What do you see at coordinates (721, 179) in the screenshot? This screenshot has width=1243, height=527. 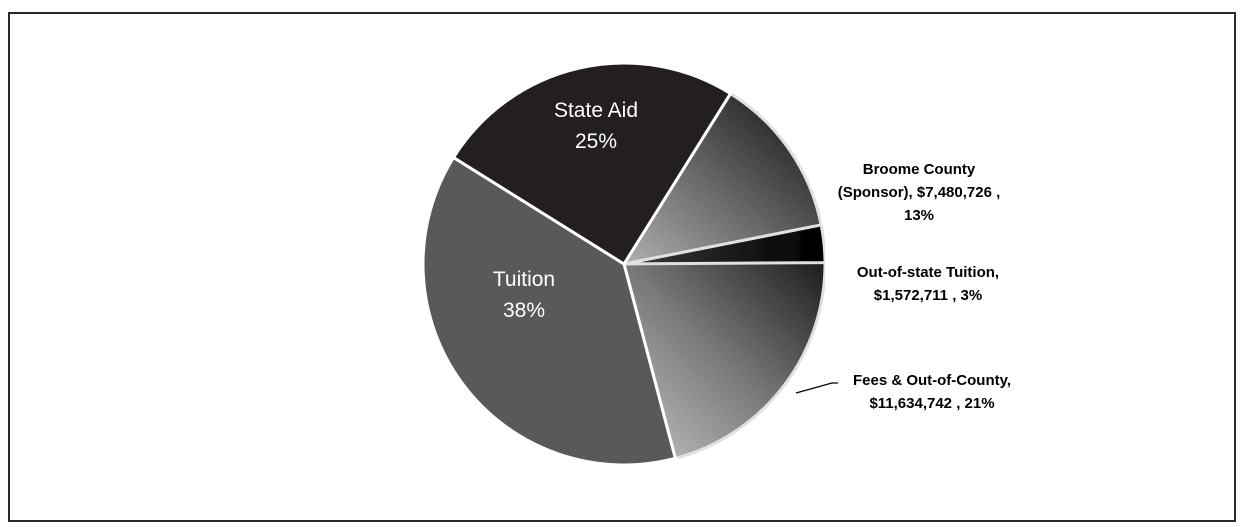 I see `pie-slice-broome-county-sponsor` at bounding box center [721, 179].